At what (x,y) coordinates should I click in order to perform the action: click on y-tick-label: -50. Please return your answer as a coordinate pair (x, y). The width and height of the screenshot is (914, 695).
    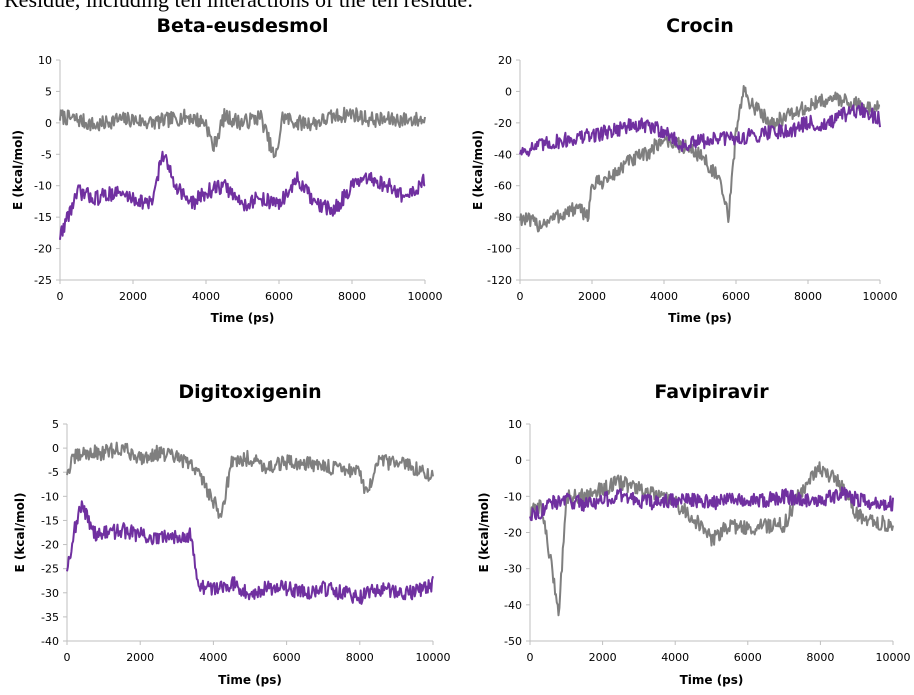
    Looking at the image, I should click on (513, 641).